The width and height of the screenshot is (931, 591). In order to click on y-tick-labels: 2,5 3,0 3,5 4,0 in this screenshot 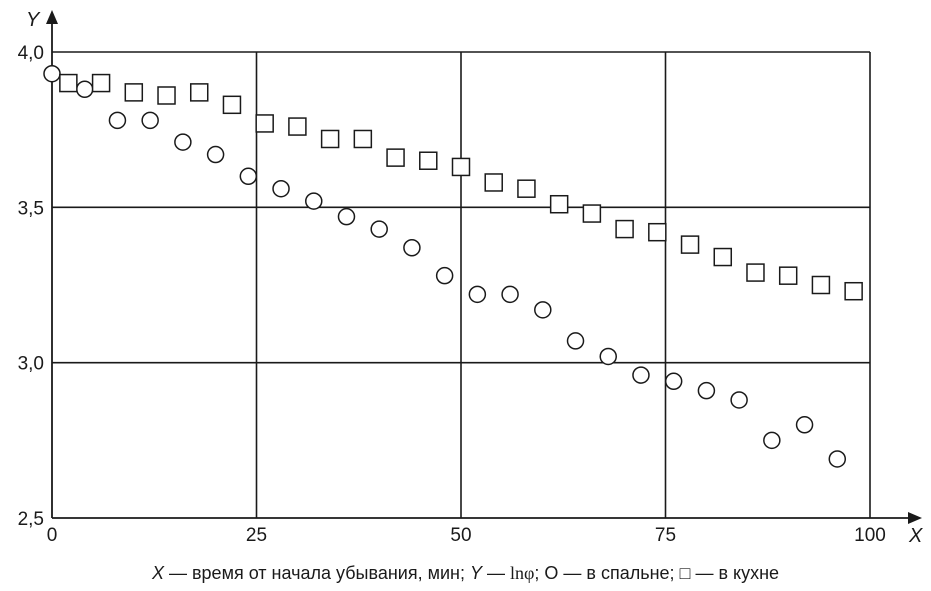, I will do `click(31, 286)`.